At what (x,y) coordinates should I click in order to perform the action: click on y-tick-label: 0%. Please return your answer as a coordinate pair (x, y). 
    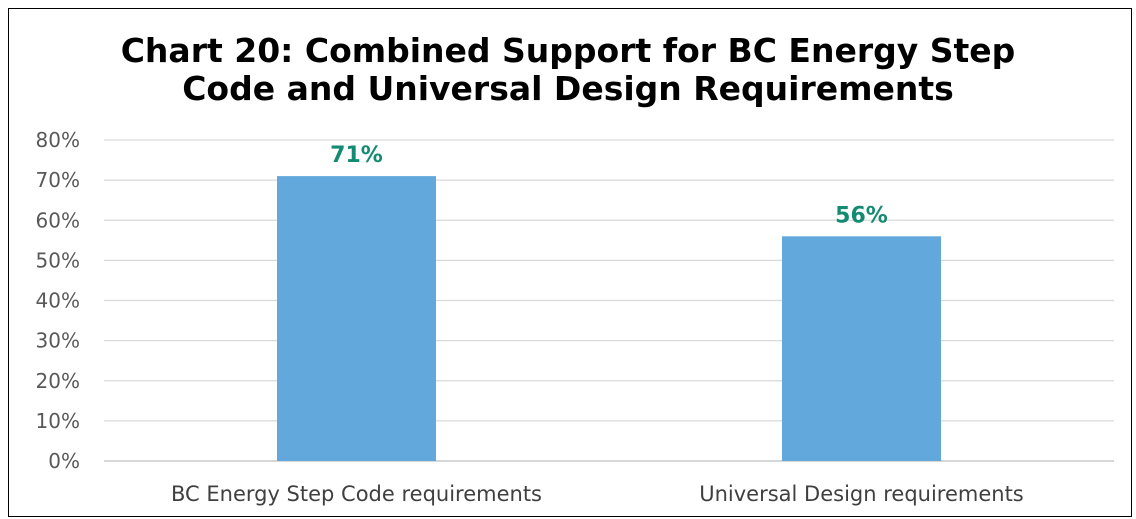
    Looking at the image, I should click on (64, 461).